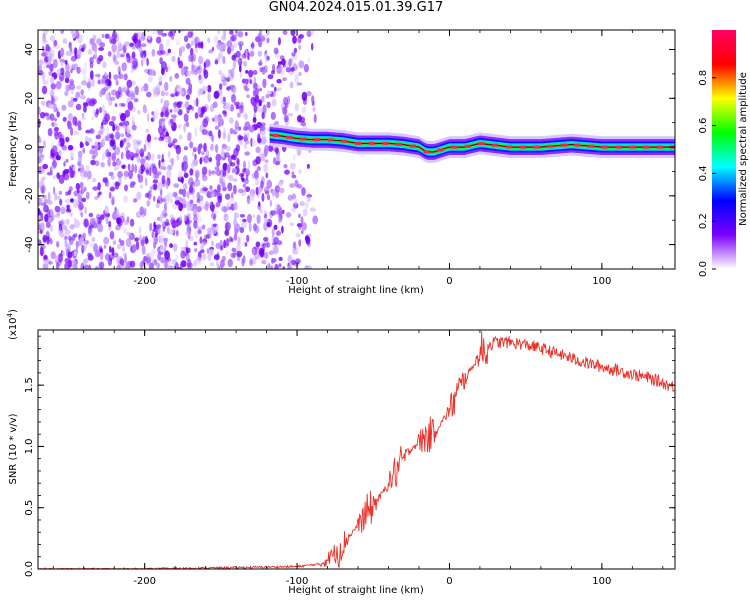 This screenshot has width=750, height=600. Describe the element at coordinates (29, 569) in the screenshot. I see `snr-y-tick-label: 0.0` at that location.